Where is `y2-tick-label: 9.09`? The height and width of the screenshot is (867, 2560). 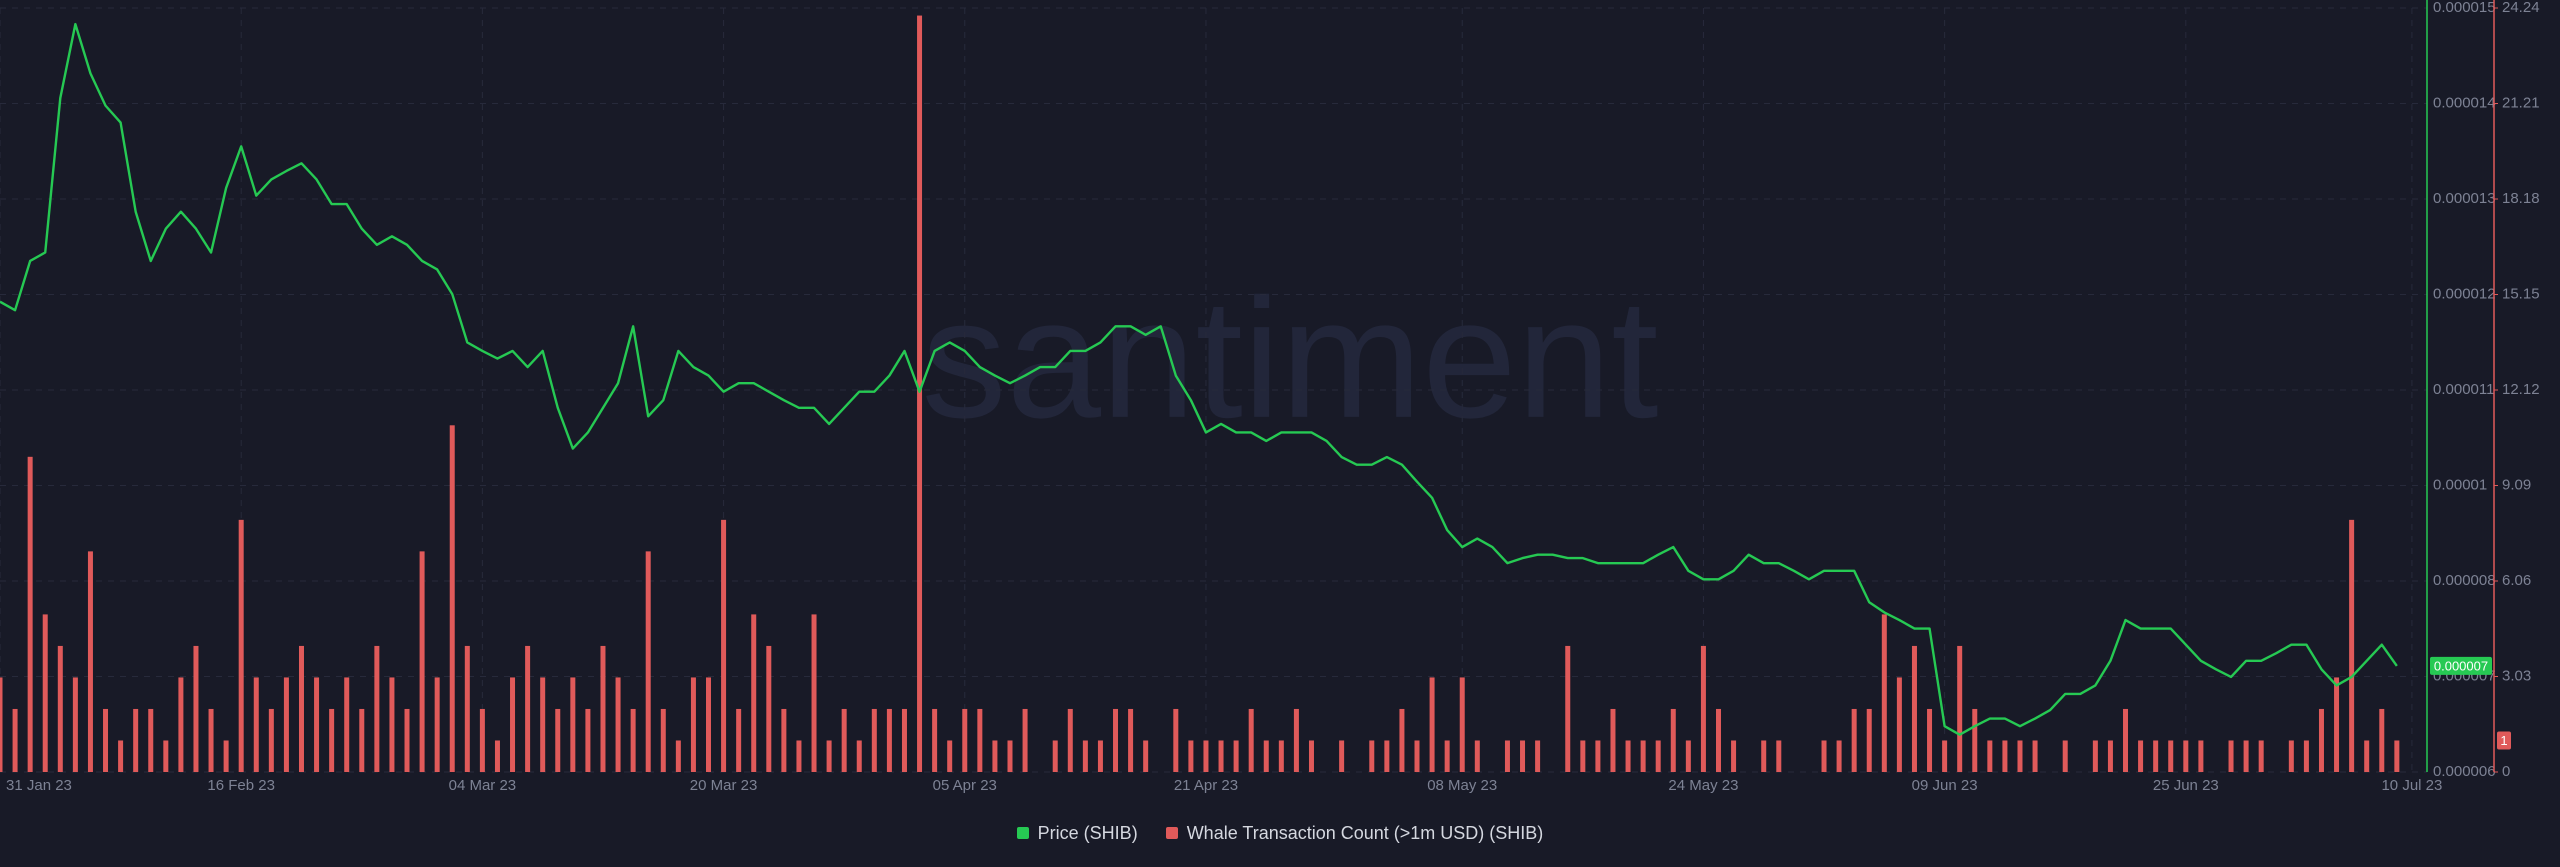 y2-tick-label: 9.09 is located at coordinates (2516, 484).